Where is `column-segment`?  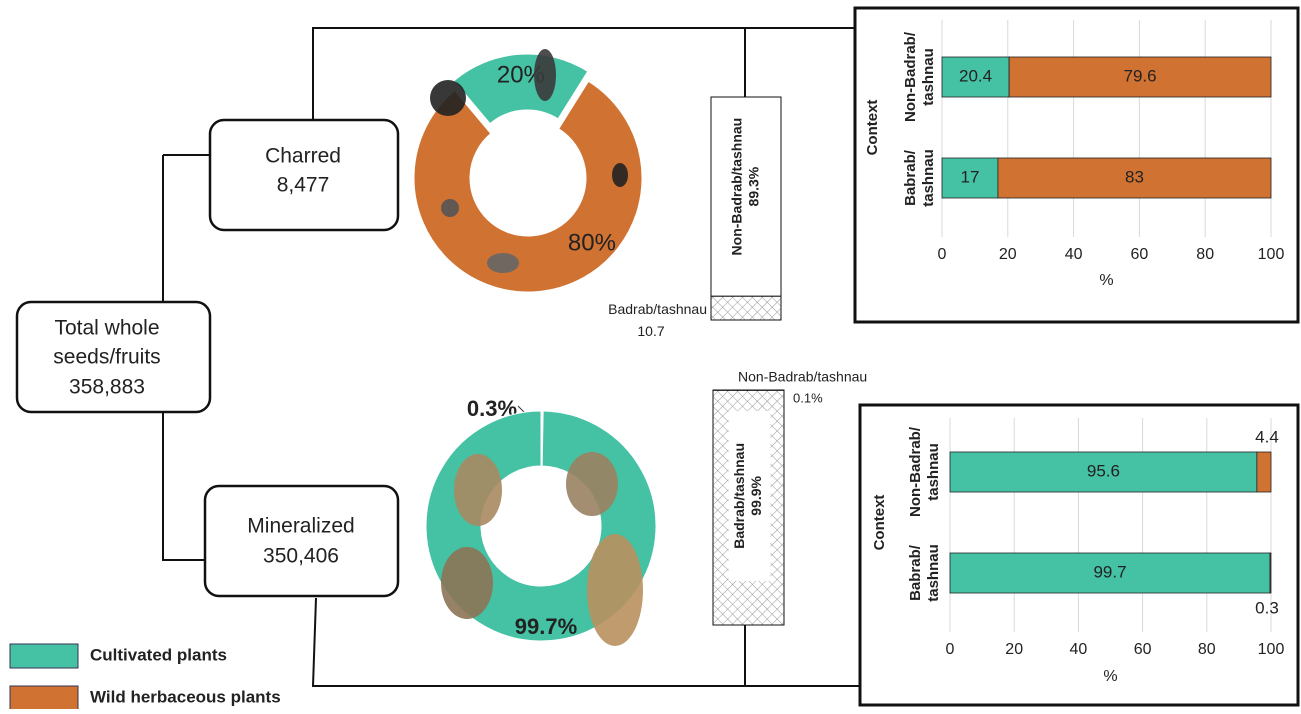
column-segment is located at coordinates (746, 308).